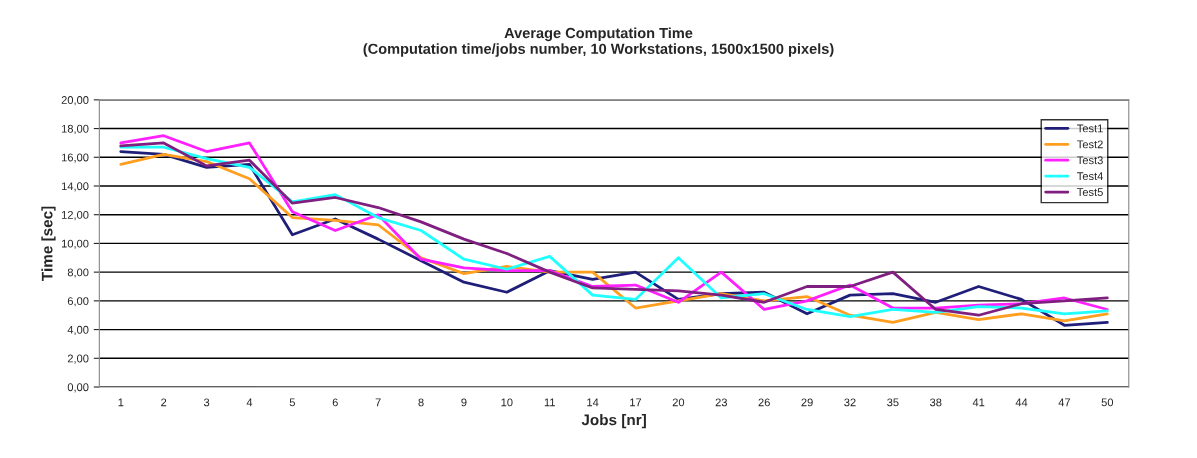 This screenshot has width=1197, height=458. What do you see at coordinates (464, 402) in the screenshot?
I see `x-tick-label: 9` at bounding box center [464, 402].